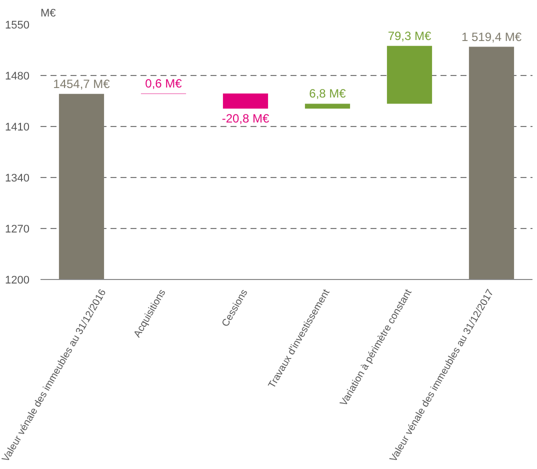 This screenshot has width=537, height=469. What do you see at coordinates (246, 119) in the screenshot?
I see `data-label: -20,8 M€` at bounding box center [246, 119].